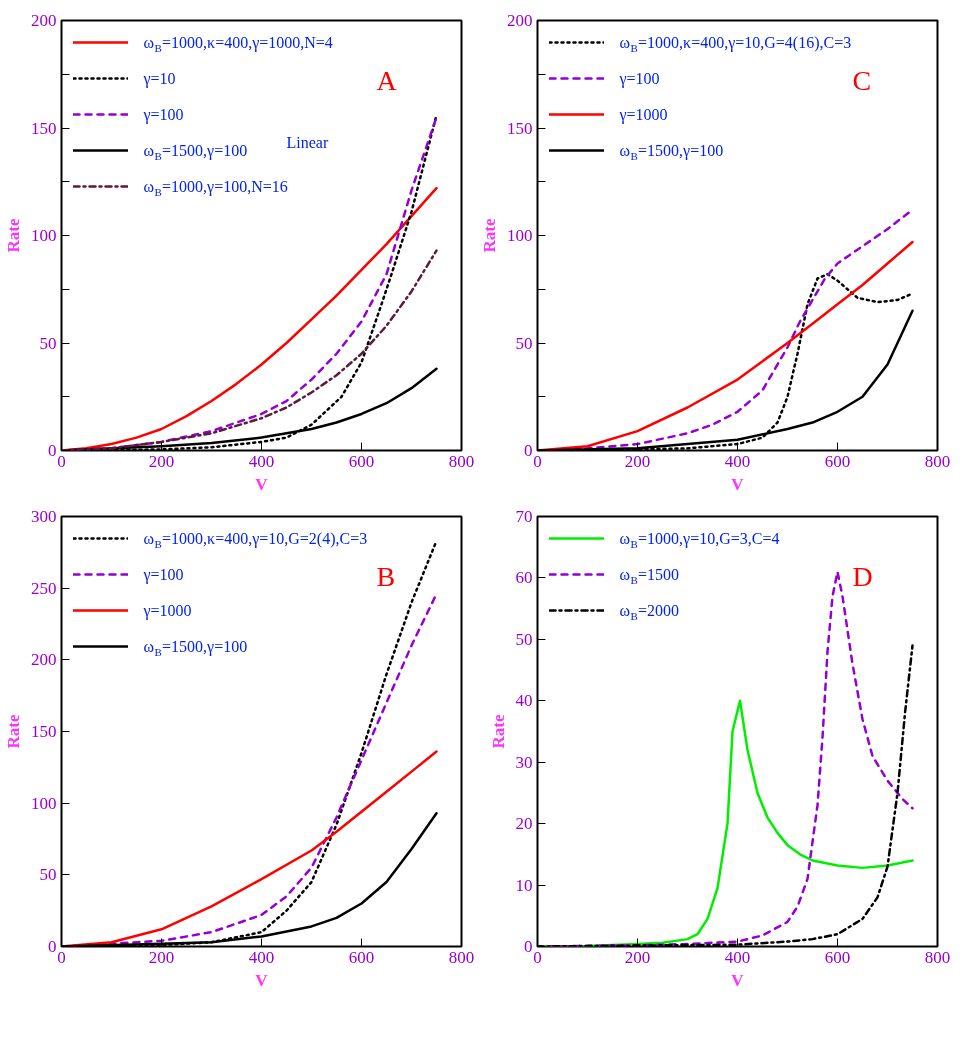 The width and height of the screenshot is (971, 1045). I want to click on text: D, so click(862, 576).